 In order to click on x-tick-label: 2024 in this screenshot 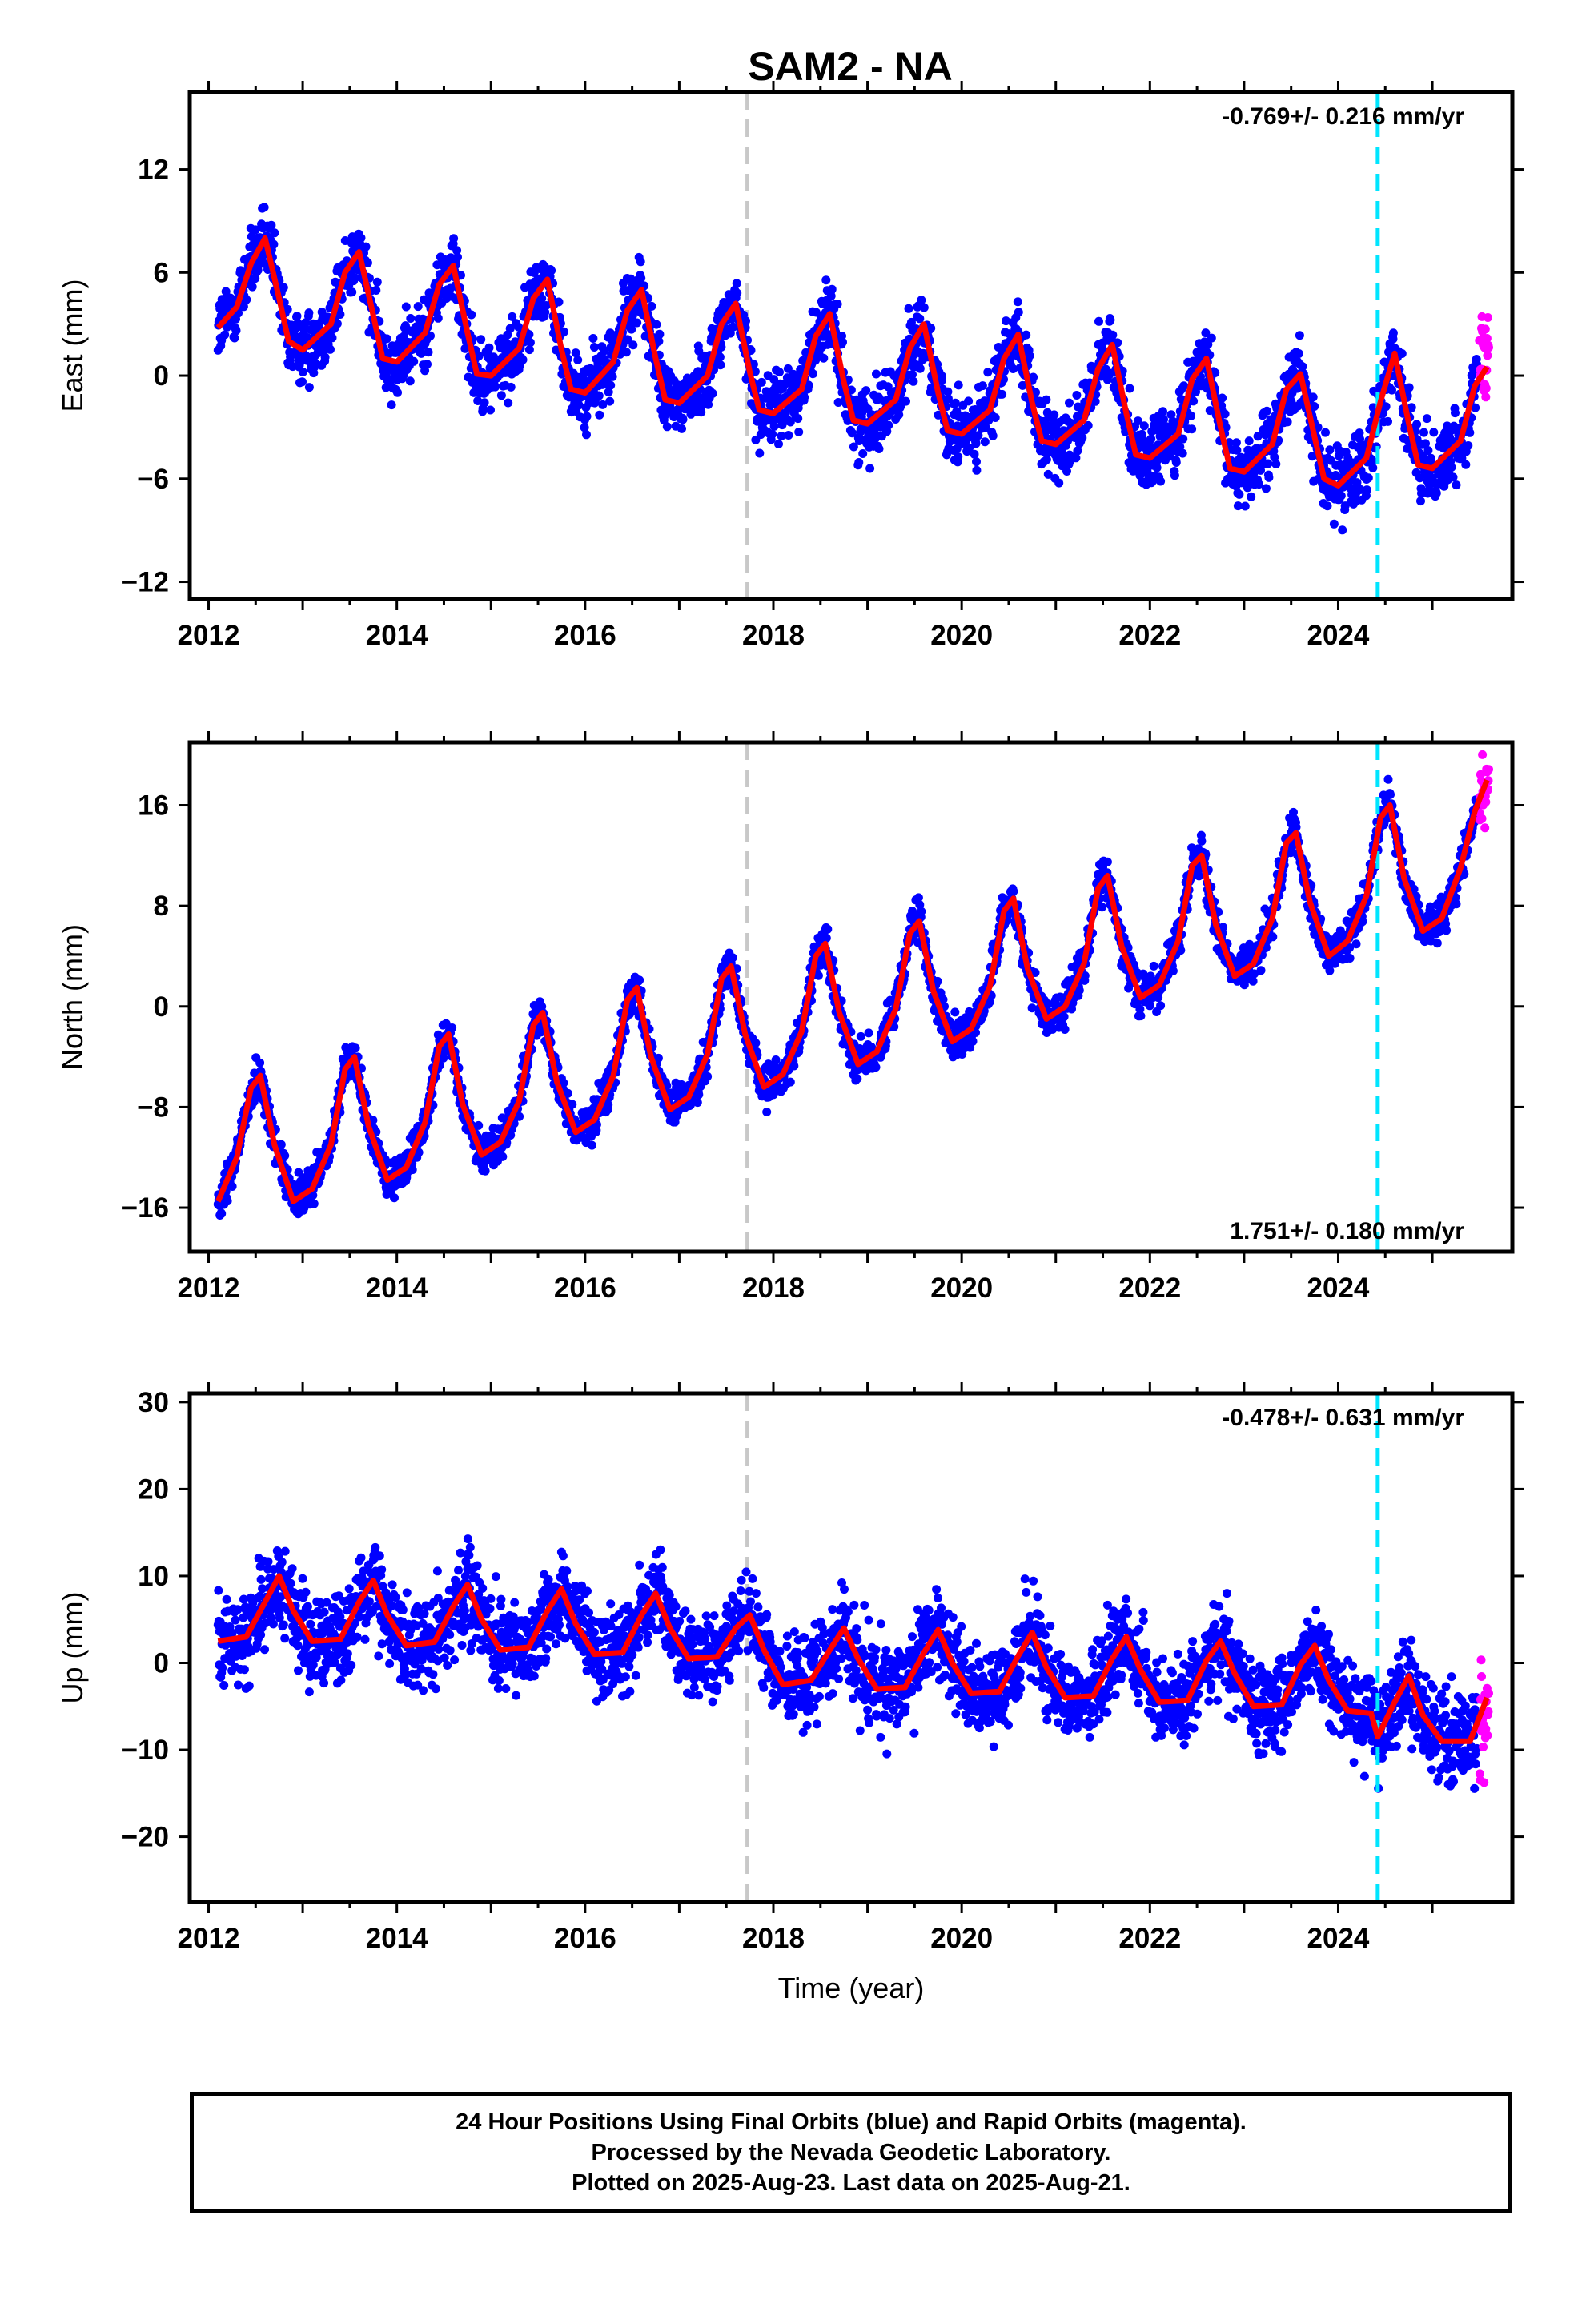, I will do `click(1338, 635)`.